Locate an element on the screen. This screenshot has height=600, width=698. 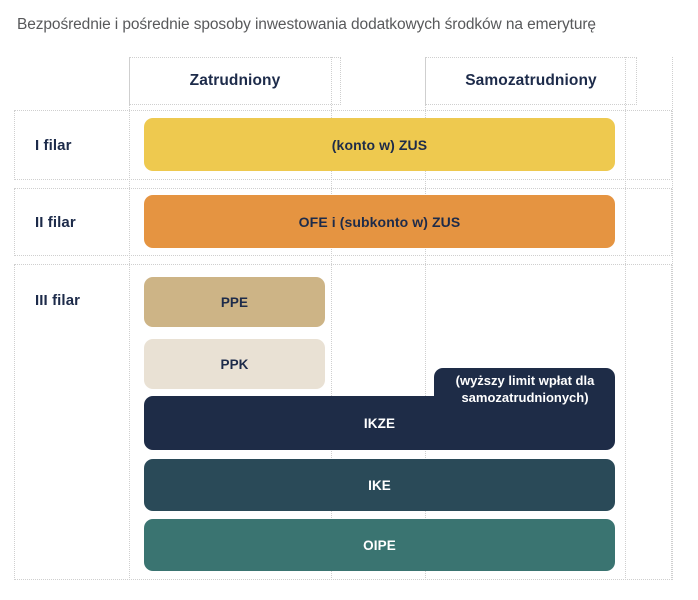
row-pillar-2: II filar is located at coordinates (343, 222).